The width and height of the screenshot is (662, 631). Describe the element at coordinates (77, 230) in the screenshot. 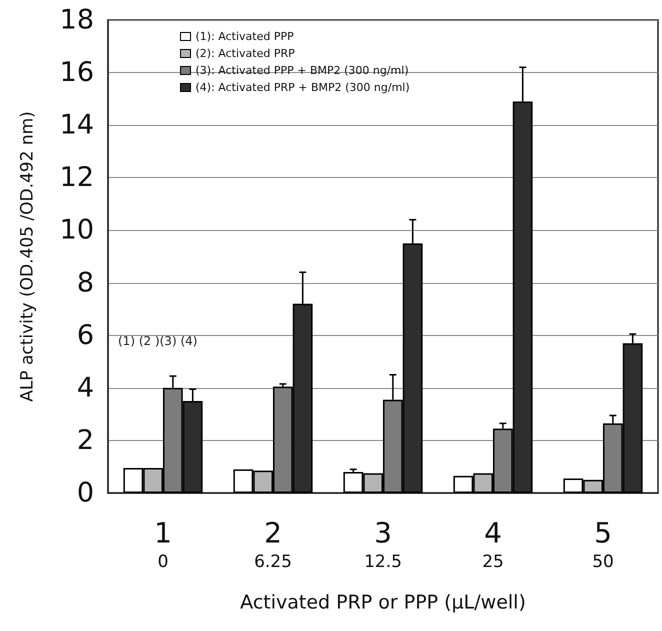

I see `y-tick-label: 10` at that location.